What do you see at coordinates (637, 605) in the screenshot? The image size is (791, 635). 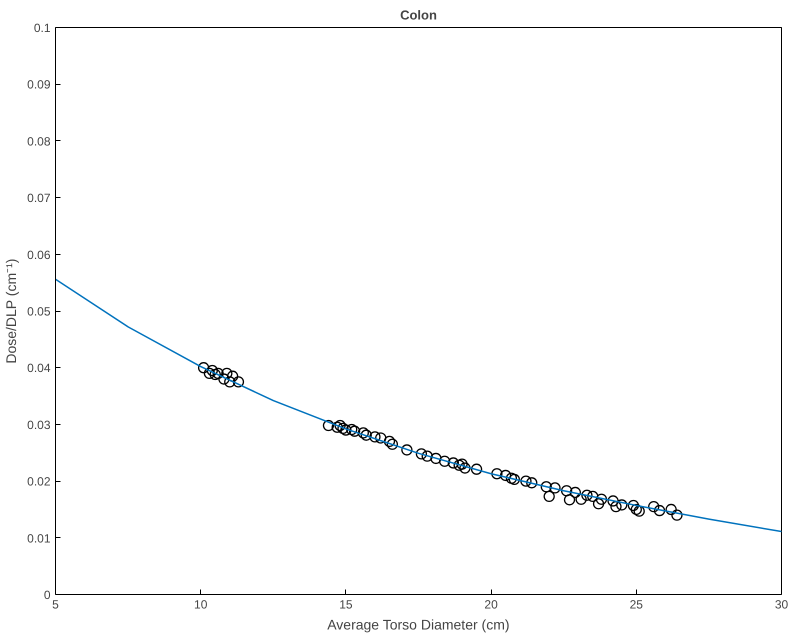 I see `x-tick-label: 25` at bounding box center [637, 605].